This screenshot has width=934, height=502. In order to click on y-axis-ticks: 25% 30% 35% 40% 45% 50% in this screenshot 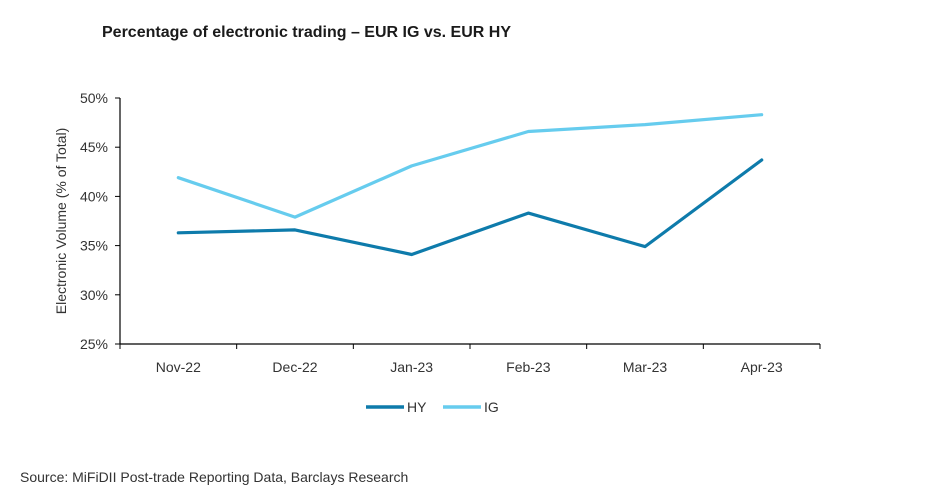, I will do `click(100, 221)`.